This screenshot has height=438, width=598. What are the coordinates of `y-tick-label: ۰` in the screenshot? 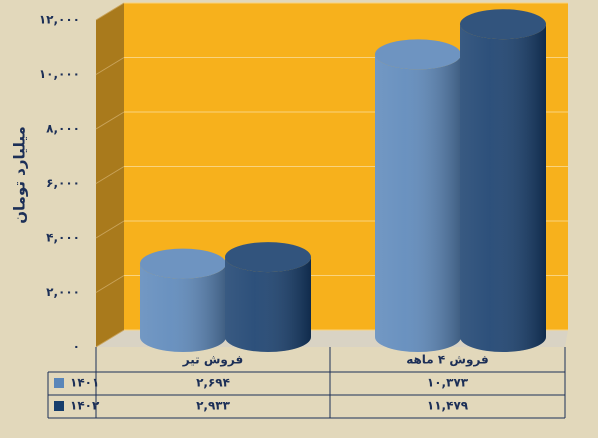 It's located at (76, 347).